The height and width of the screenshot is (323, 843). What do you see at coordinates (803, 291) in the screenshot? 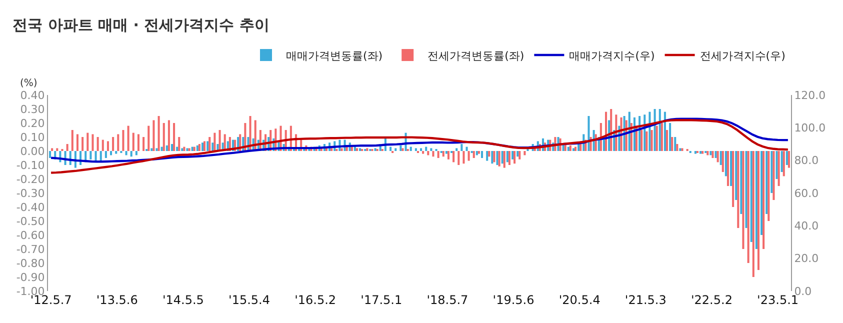
I see `y2-tick-label: 0.0` at bounding box center [803, 291].